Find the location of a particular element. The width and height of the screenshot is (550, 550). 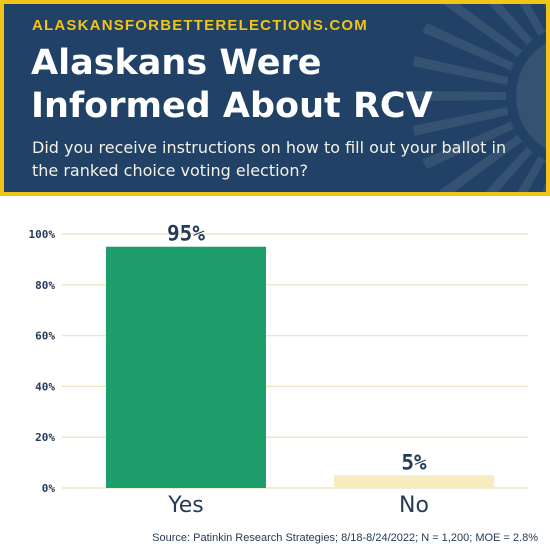

bar-no is located at coordinates (414, 481).